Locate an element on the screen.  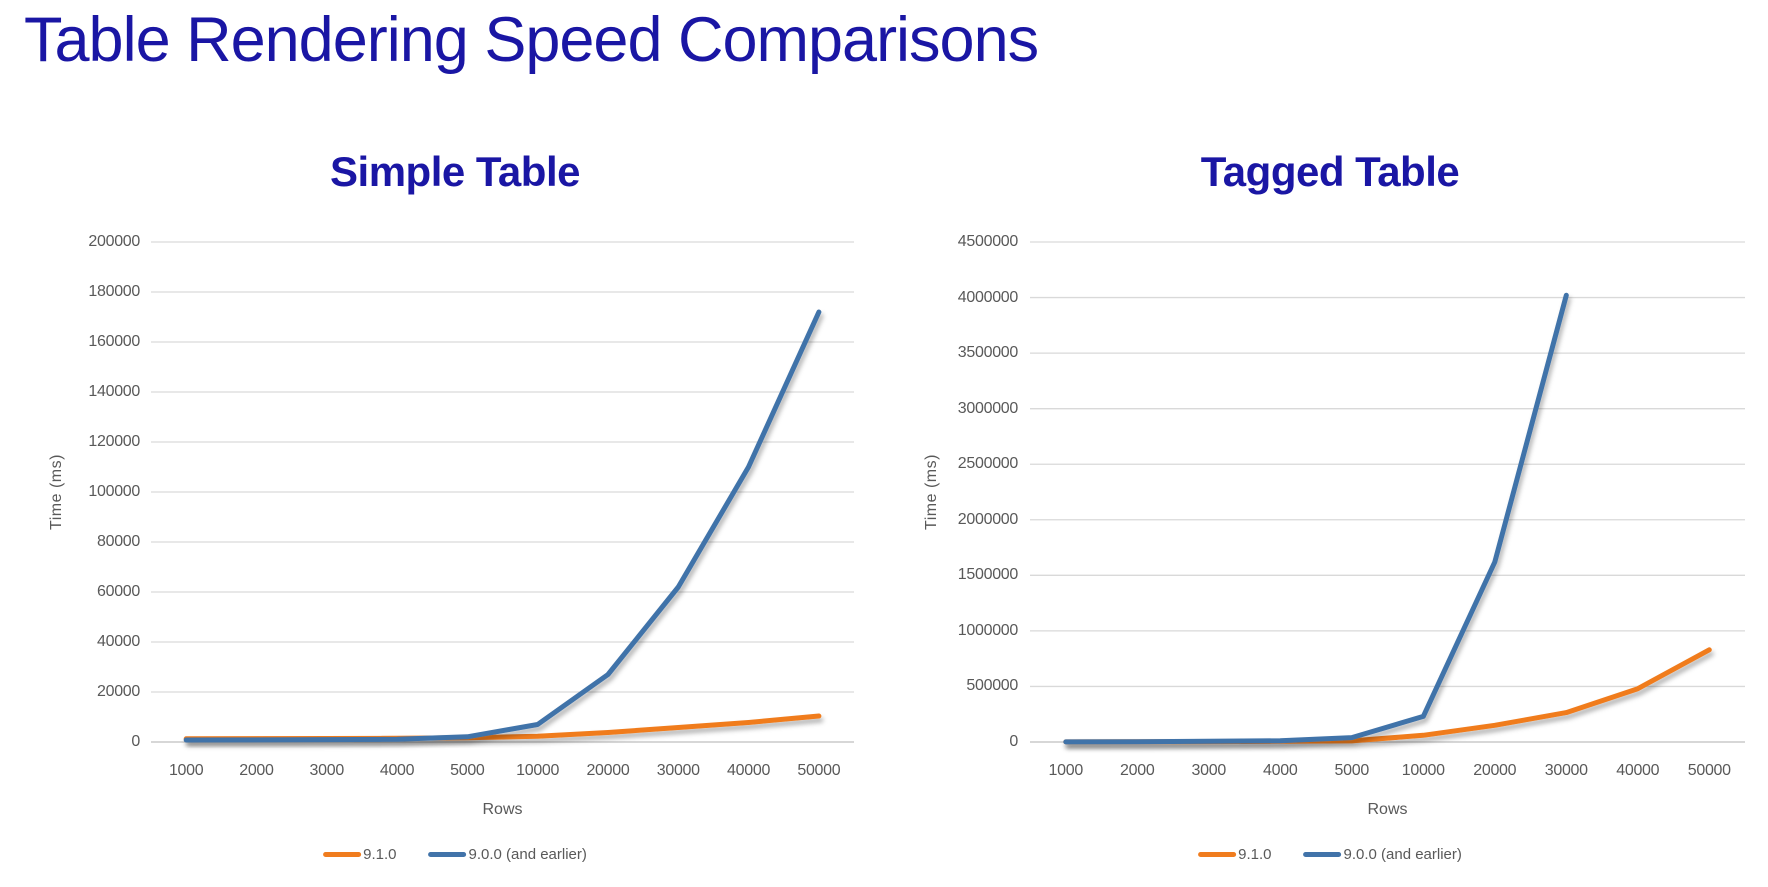
chart-title: Tagged Table is located at coordinates (1330, 171).